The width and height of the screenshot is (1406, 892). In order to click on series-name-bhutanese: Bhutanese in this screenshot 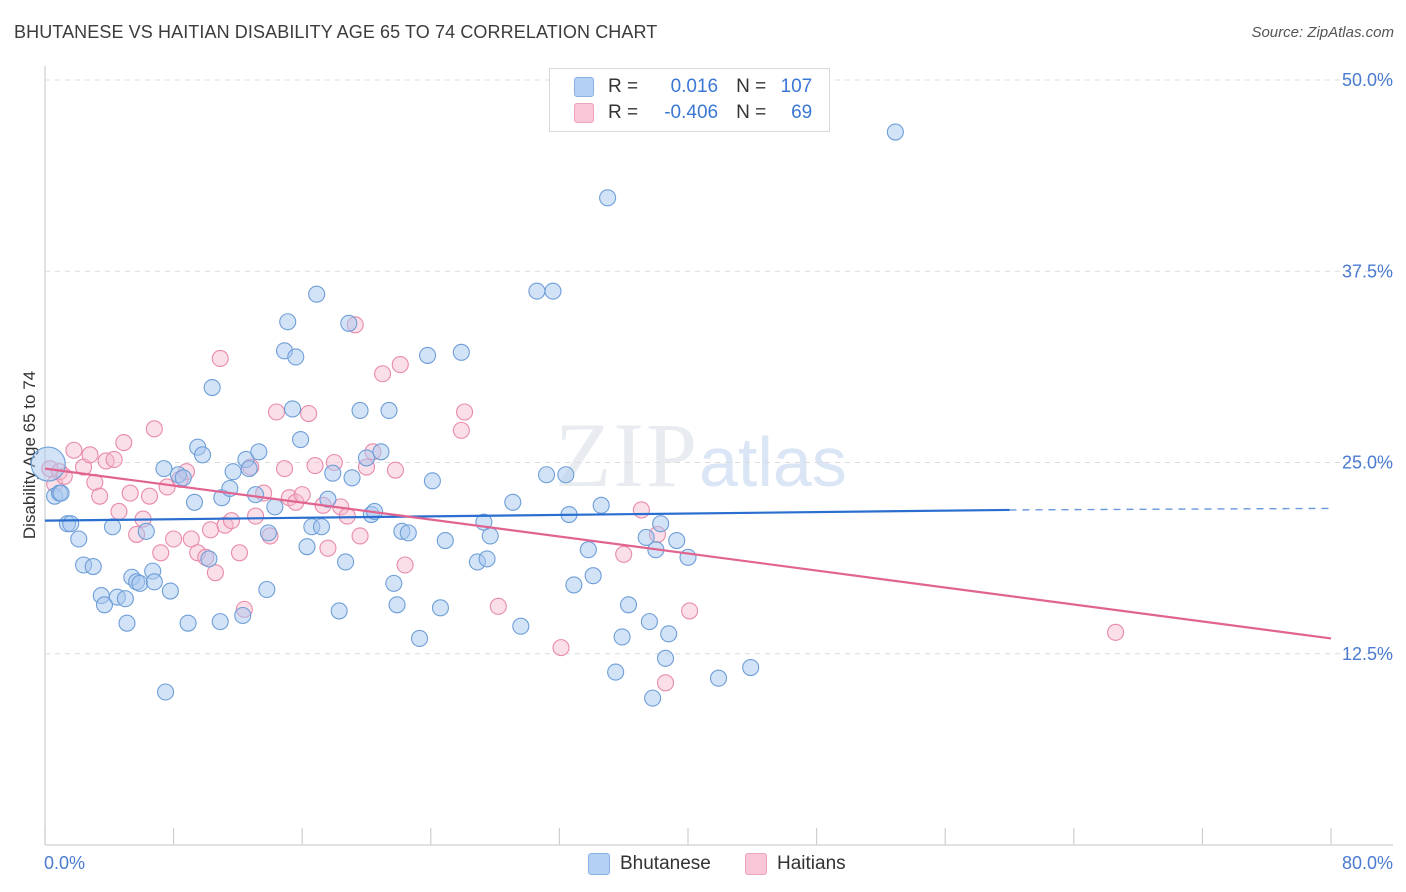, I will do `click(665, 863)`.